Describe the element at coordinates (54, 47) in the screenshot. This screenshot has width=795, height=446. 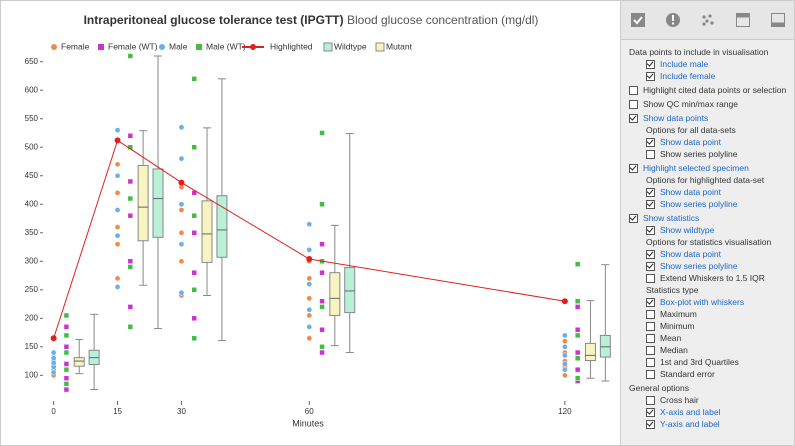
I see `legend-swatch` at that location.